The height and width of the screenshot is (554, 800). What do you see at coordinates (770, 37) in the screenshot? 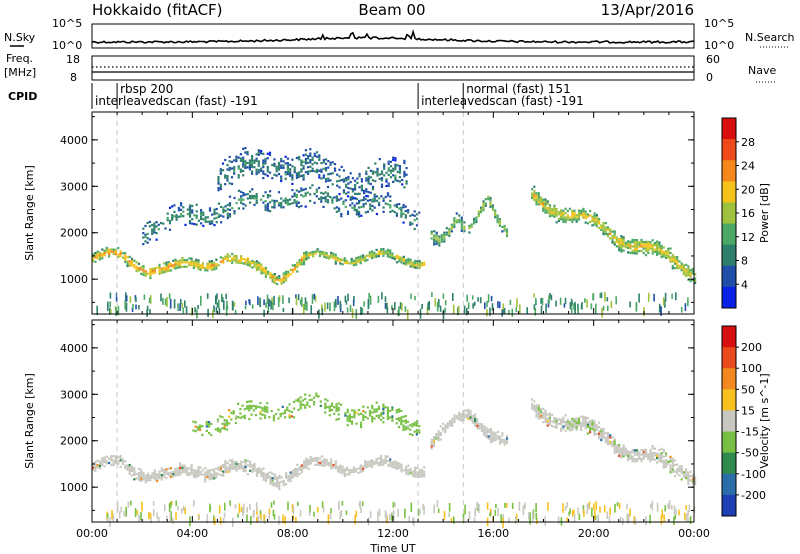
I see `nsearch-label: N.Search` at bounding box center [770, 37].